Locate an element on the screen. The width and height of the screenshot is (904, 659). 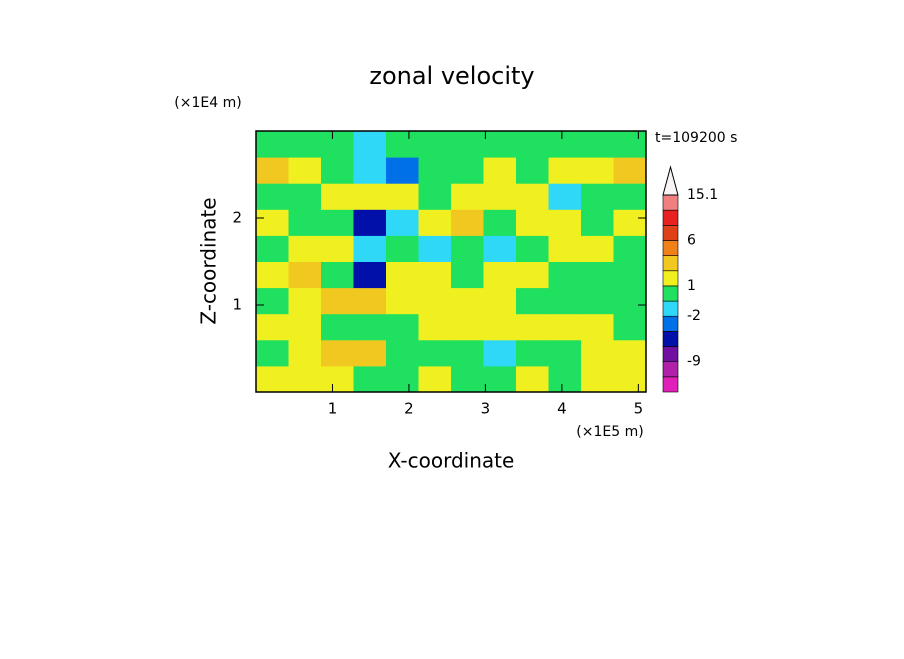
colorbar-label: -9 is located at coordinates (694, 362).